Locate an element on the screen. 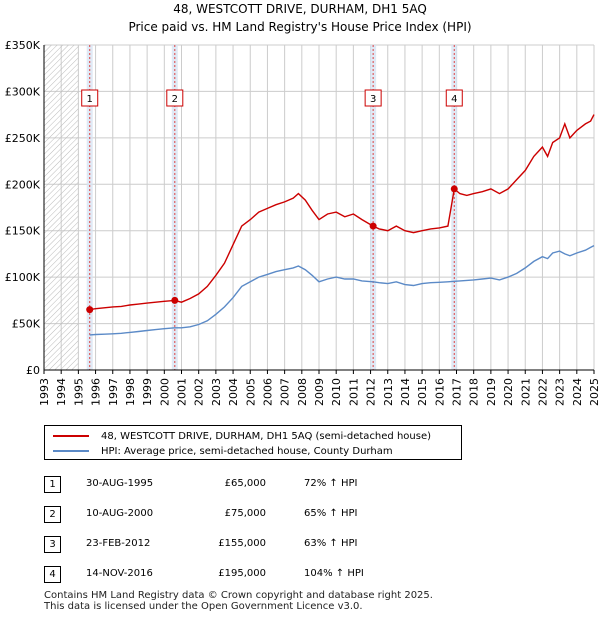  sale-marker-label: 1 is located at coordinates (90, 99).